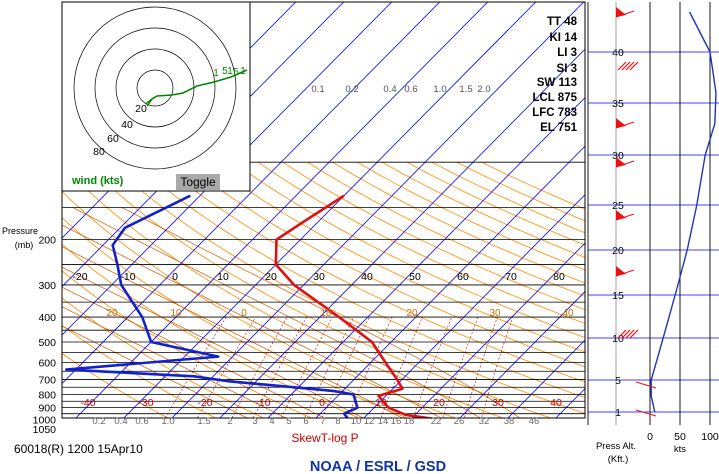 This screenshot has height=474, width=719. What do you see at coordinates (356, 421) in the screenshot?
I see `mixing-ratio-label-lower: 10` at bounding box center [356, 421].